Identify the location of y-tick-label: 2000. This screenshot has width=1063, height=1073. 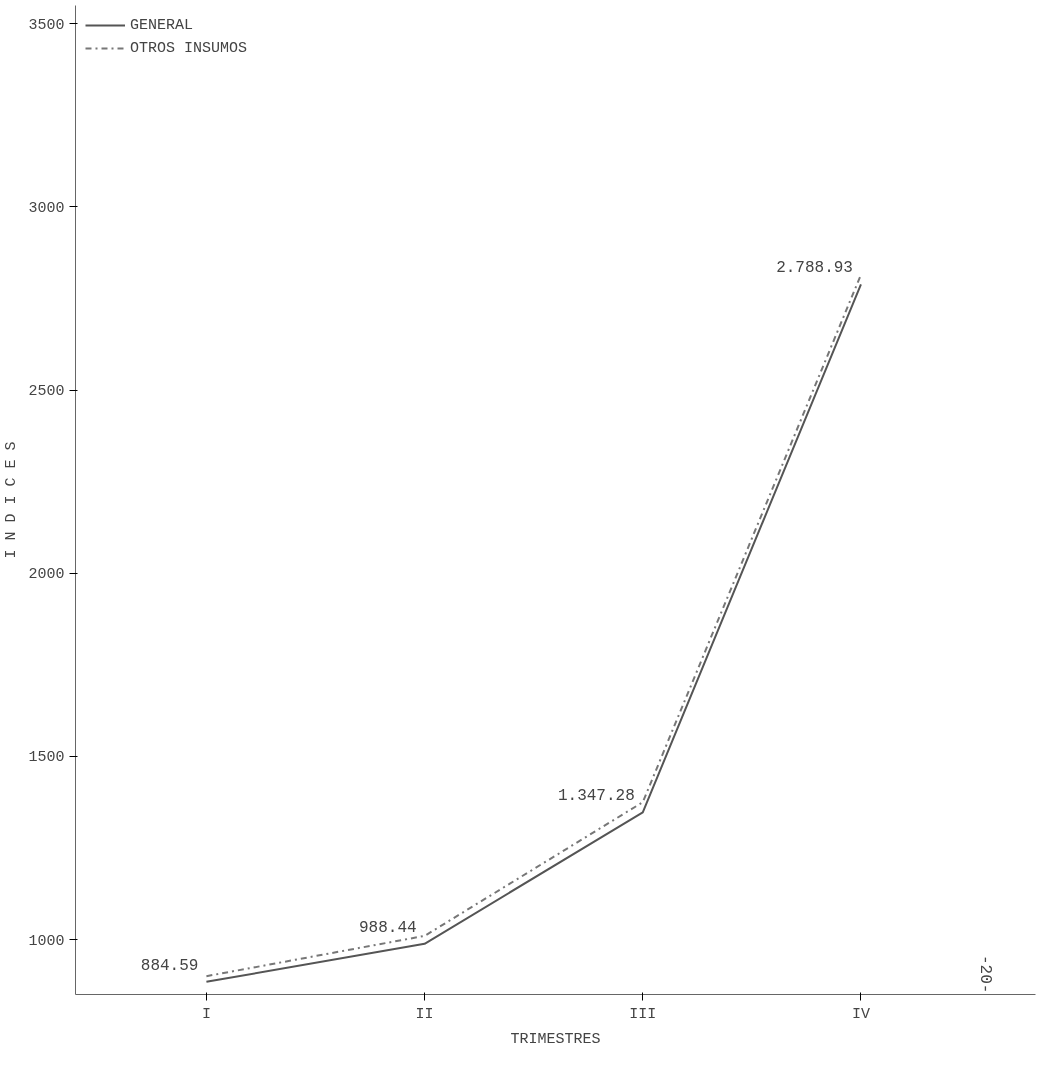
(46, 575).